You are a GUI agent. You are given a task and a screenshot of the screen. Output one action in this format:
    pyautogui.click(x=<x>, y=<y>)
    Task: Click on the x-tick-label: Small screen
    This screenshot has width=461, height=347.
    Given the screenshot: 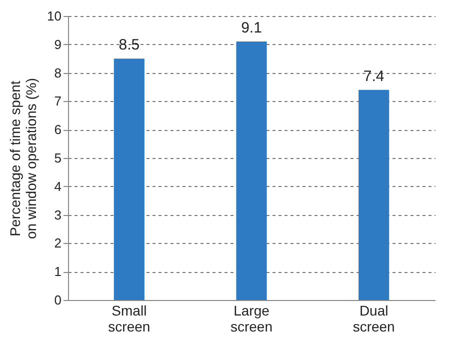 What is the action you would take?
    pyautogui.click(x=129, y=318)
    